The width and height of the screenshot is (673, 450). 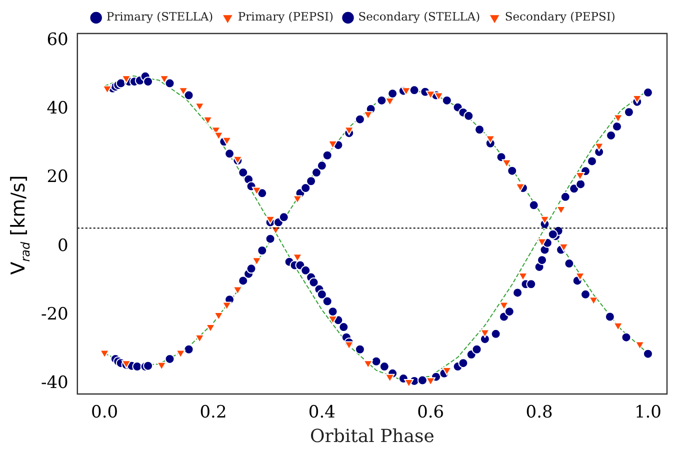 What do you see at coordinates (160, 17) in the screenshot?
I see `legend-label: Primary (STELLA)` at bounding box center [160, 17].